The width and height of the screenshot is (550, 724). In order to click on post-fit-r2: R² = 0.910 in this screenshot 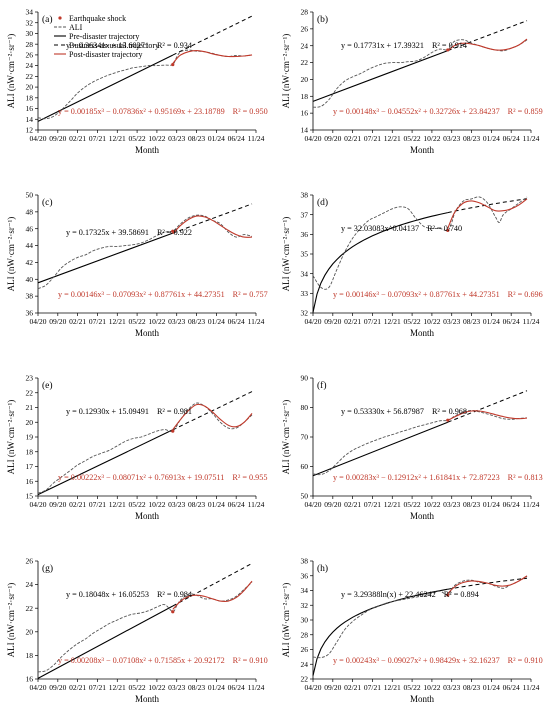, I will do `click(525, 660)`.